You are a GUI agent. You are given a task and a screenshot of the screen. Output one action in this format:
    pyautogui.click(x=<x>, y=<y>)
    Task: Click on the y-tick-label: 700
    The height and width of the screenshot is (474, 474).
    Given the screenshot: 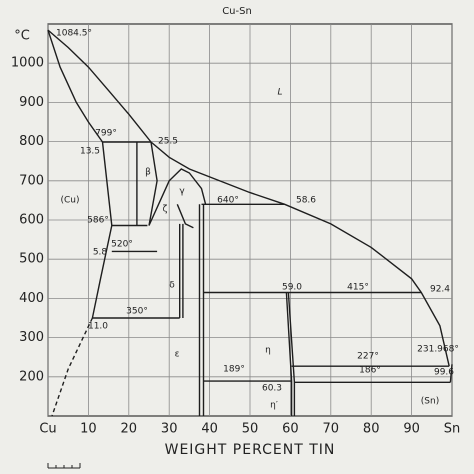 What is the action you would take?
    pyautogui.click(x=31, y=180)
    